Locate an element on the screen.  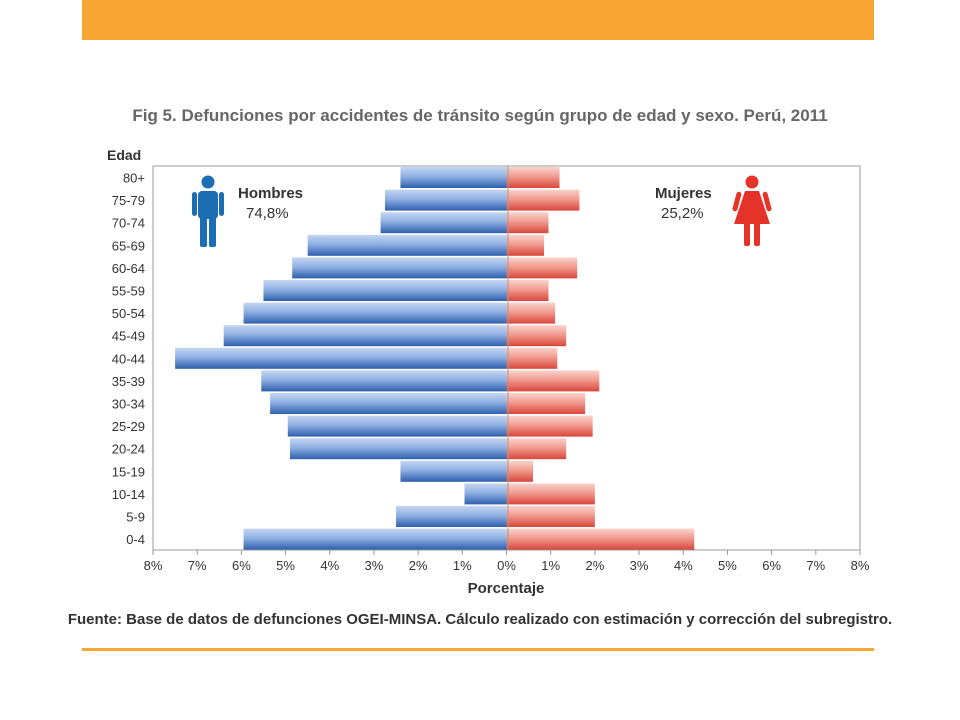
age-group-label: 60-64 is located at coordinates (128, 268).